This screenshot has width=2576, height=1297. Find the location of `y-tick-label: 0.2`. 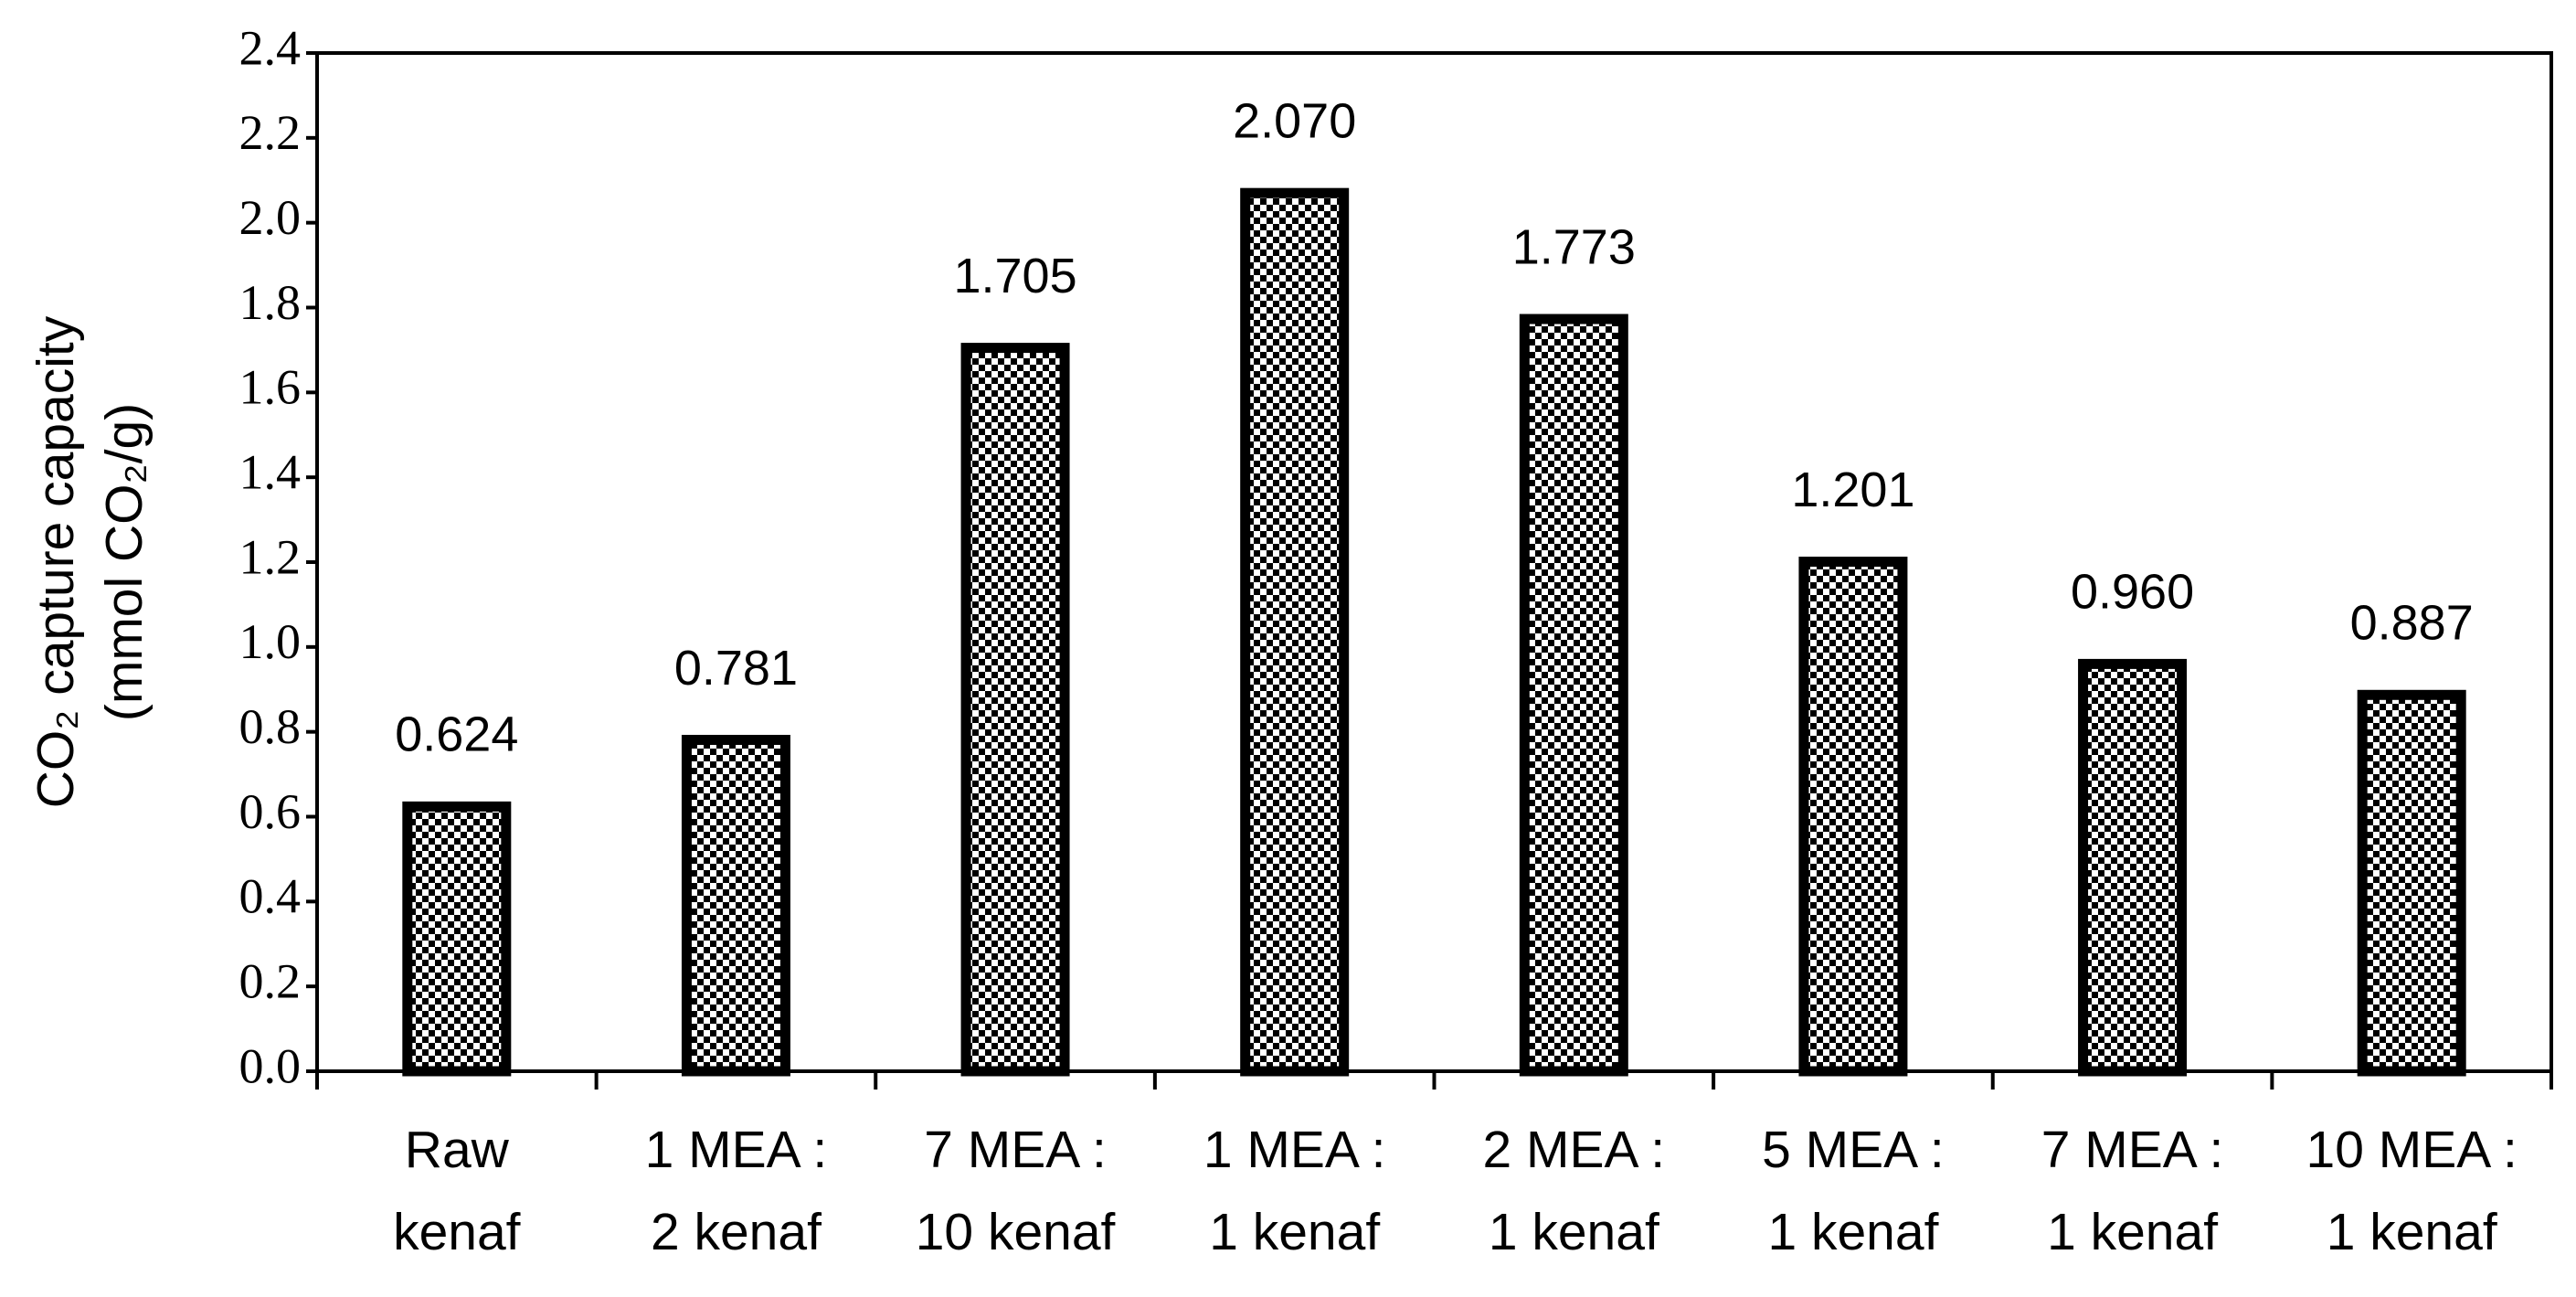

y-tick-label: 0.2 is located at coordinates (270, 982).